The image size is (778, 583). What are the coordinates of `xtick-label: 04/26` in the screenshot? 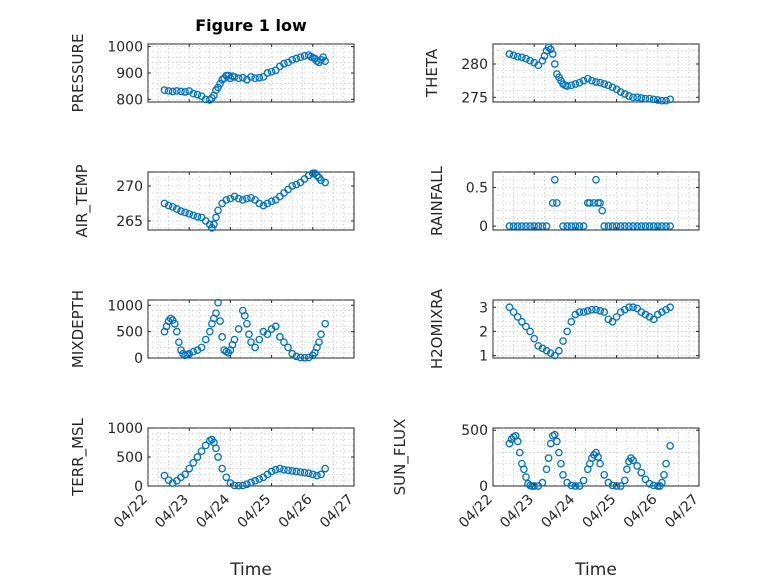 It's located at (641, 511).